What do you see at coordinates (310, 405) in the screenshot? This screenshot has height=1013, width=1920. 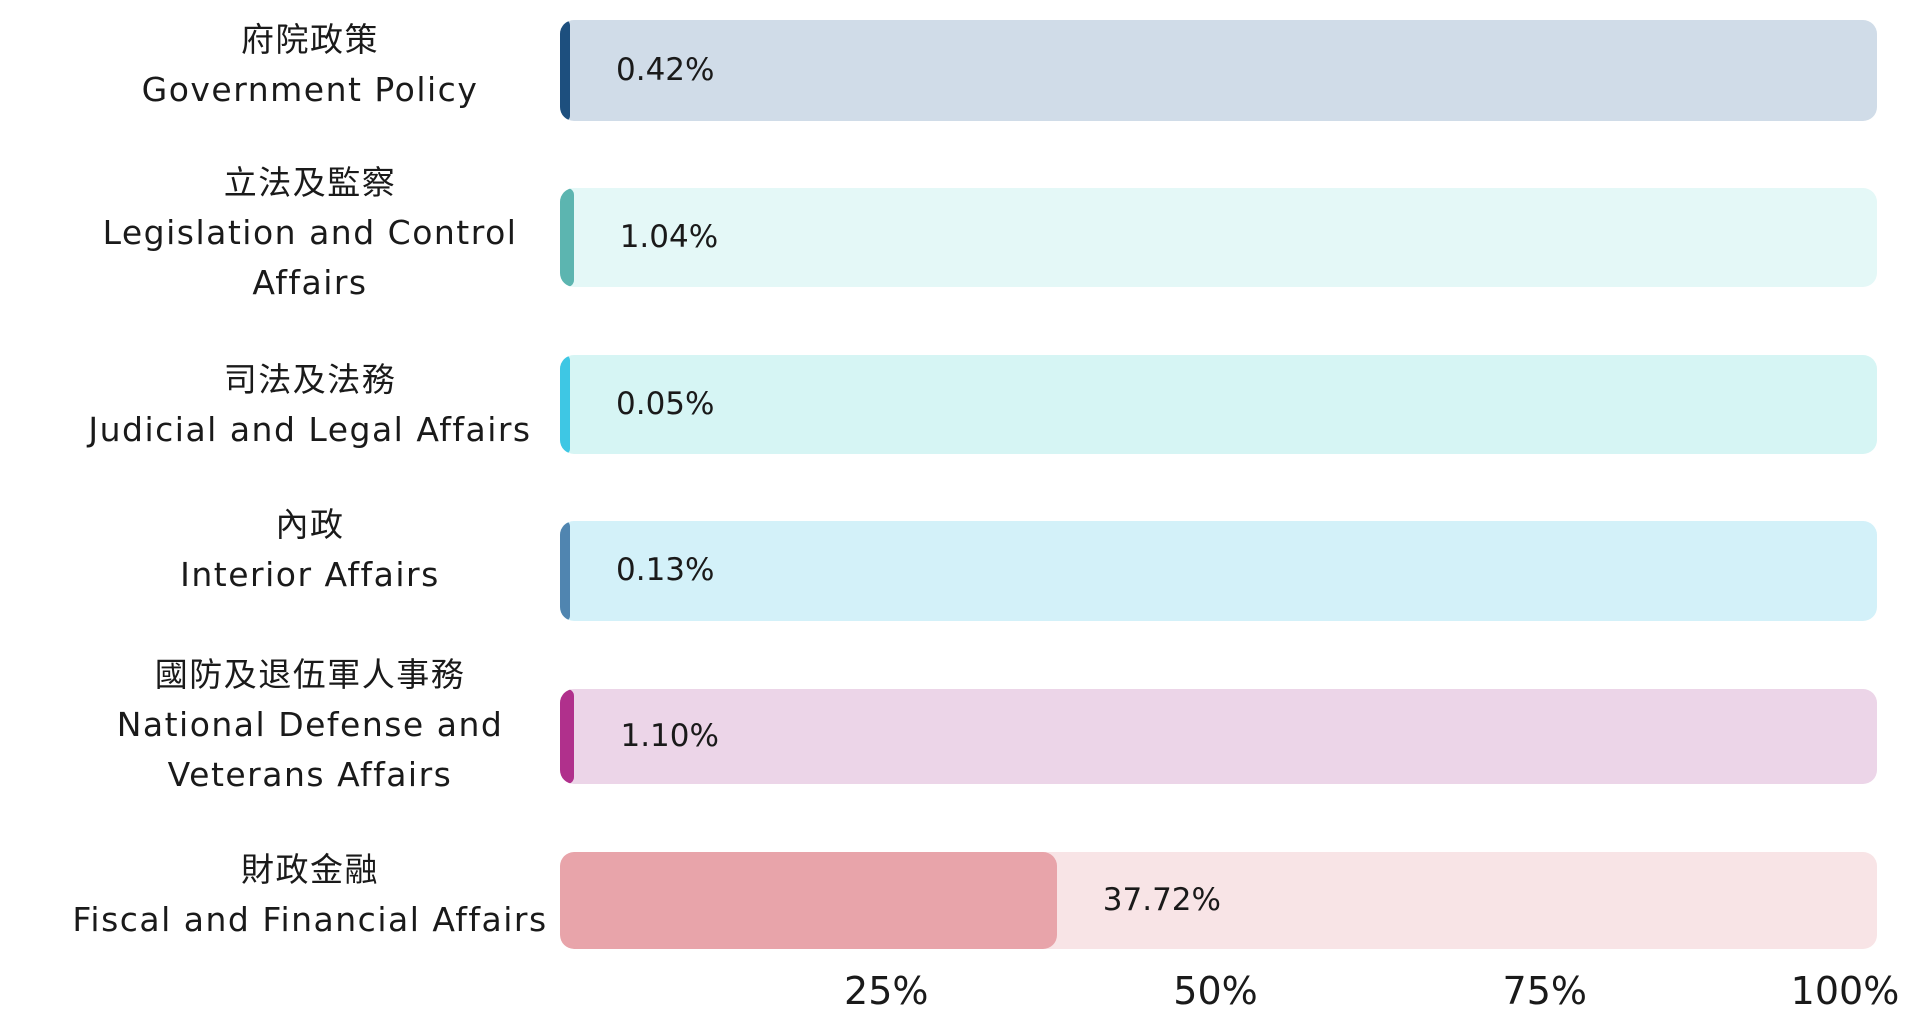 I see `category-label: 司法及法務 Judicial and Legal Affairs` at bounding box center [310, 405].